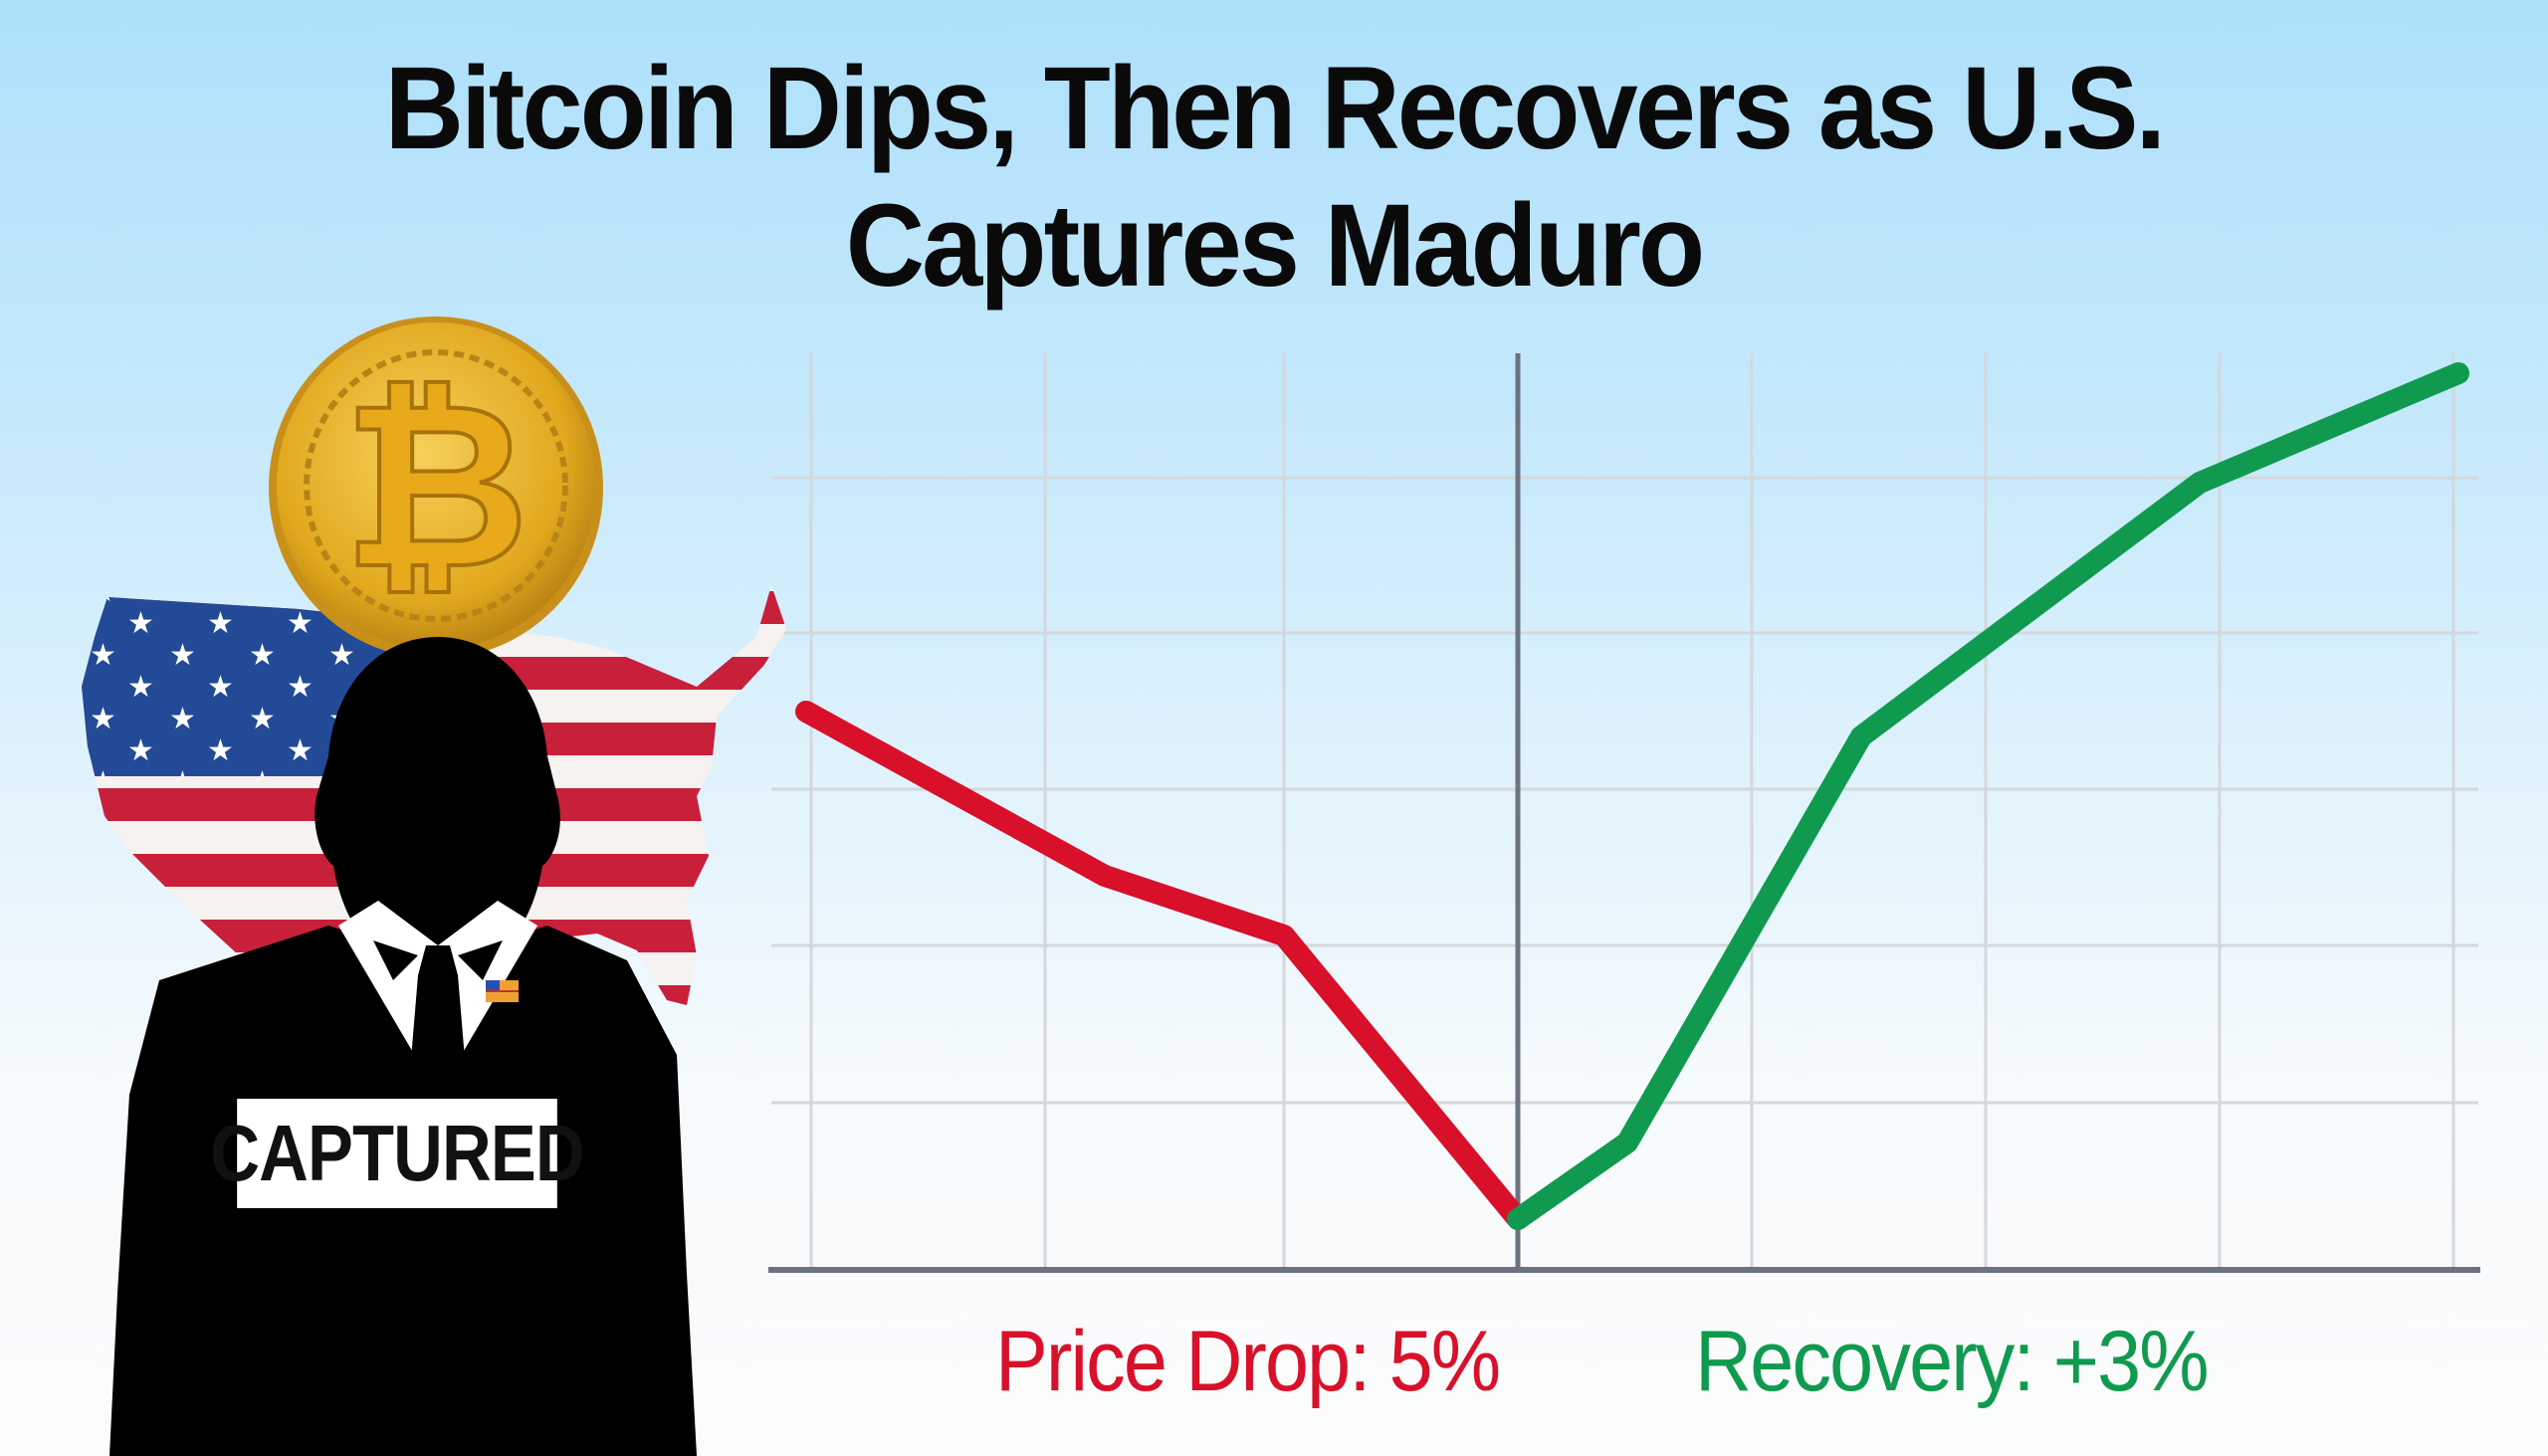  What do you see at coordinates (1248, 1361) in the screenshot?
I see `price-drop-caption: Price Drop: 5%` at bounding box center [1248, 1361].